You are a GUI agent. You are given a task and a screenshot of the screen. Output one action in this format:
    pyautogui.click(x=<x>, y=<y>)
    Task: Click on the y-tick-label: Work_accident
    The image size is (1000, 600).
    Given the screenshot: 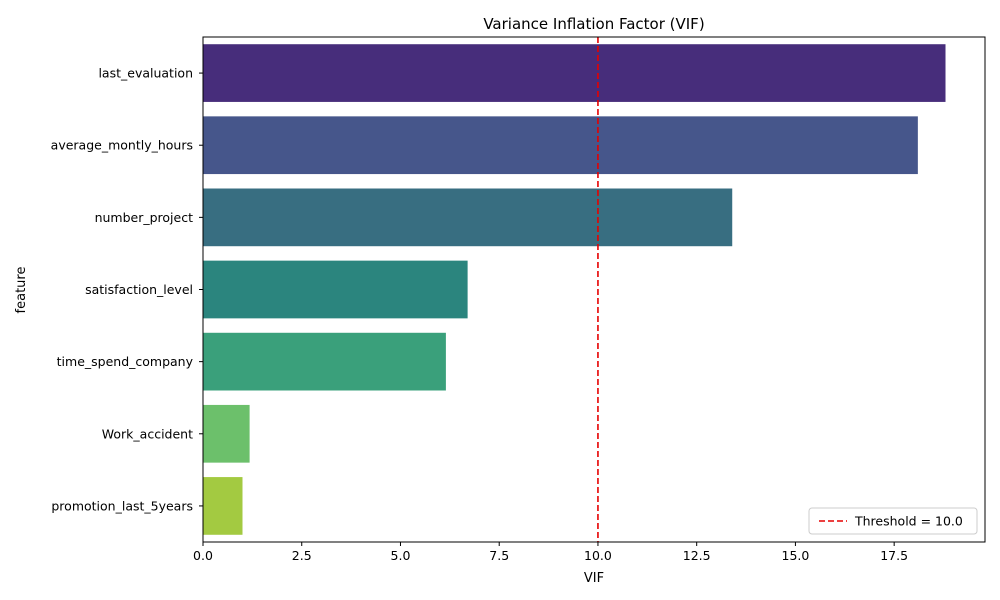 What is the action you would take?
    pyautogui.click(x=147, y=433)
    